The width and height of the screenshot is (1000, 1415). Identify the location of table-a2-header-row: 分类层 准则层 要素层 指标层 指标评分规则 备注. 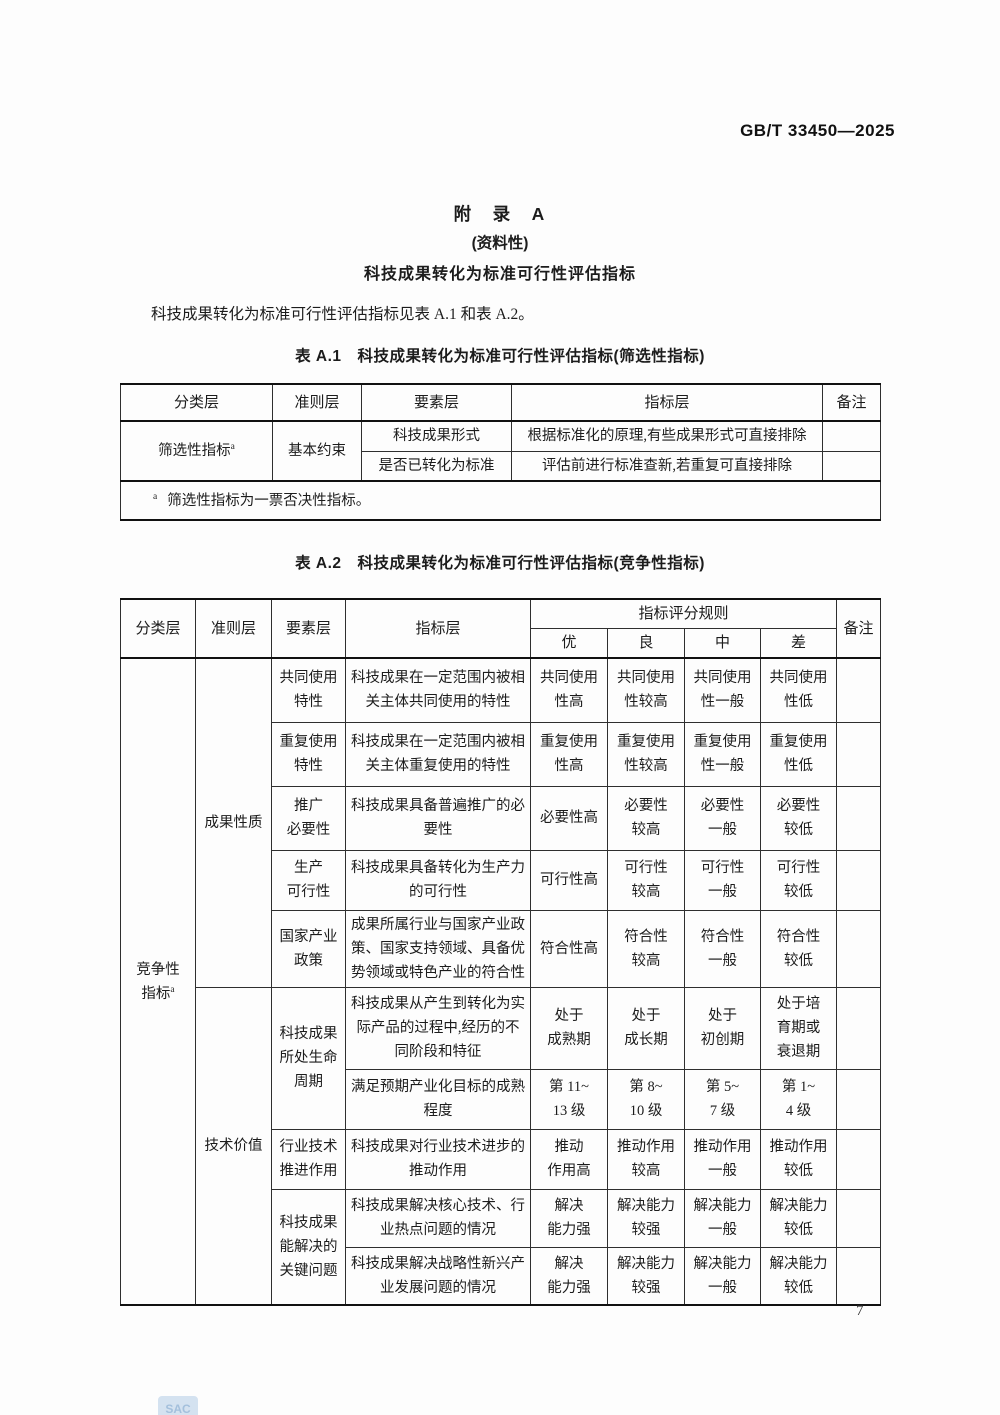
(501, 628).